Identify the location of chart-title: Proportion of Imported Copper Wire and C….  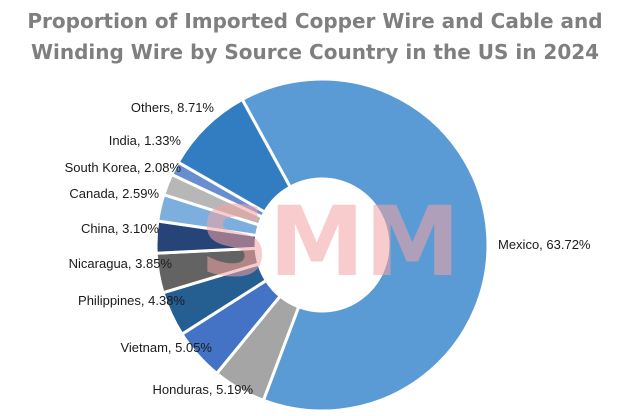
(315, 37).